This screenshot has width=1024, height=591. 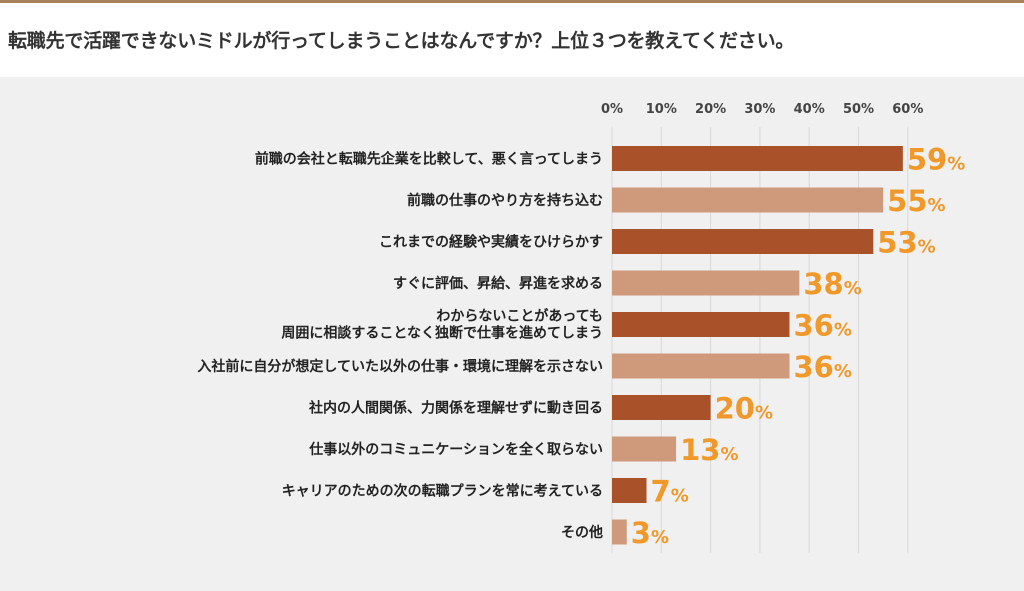 What do you see at coordinates (936, 160) in the screenshot?
I see `value-label: 59%` at bounding box center [936, 160].